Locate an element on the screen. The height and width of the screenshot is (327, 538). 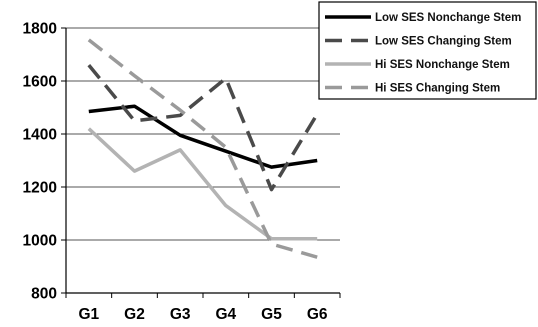
y-tick-label: 1600 is located at coordinates (40, 82).